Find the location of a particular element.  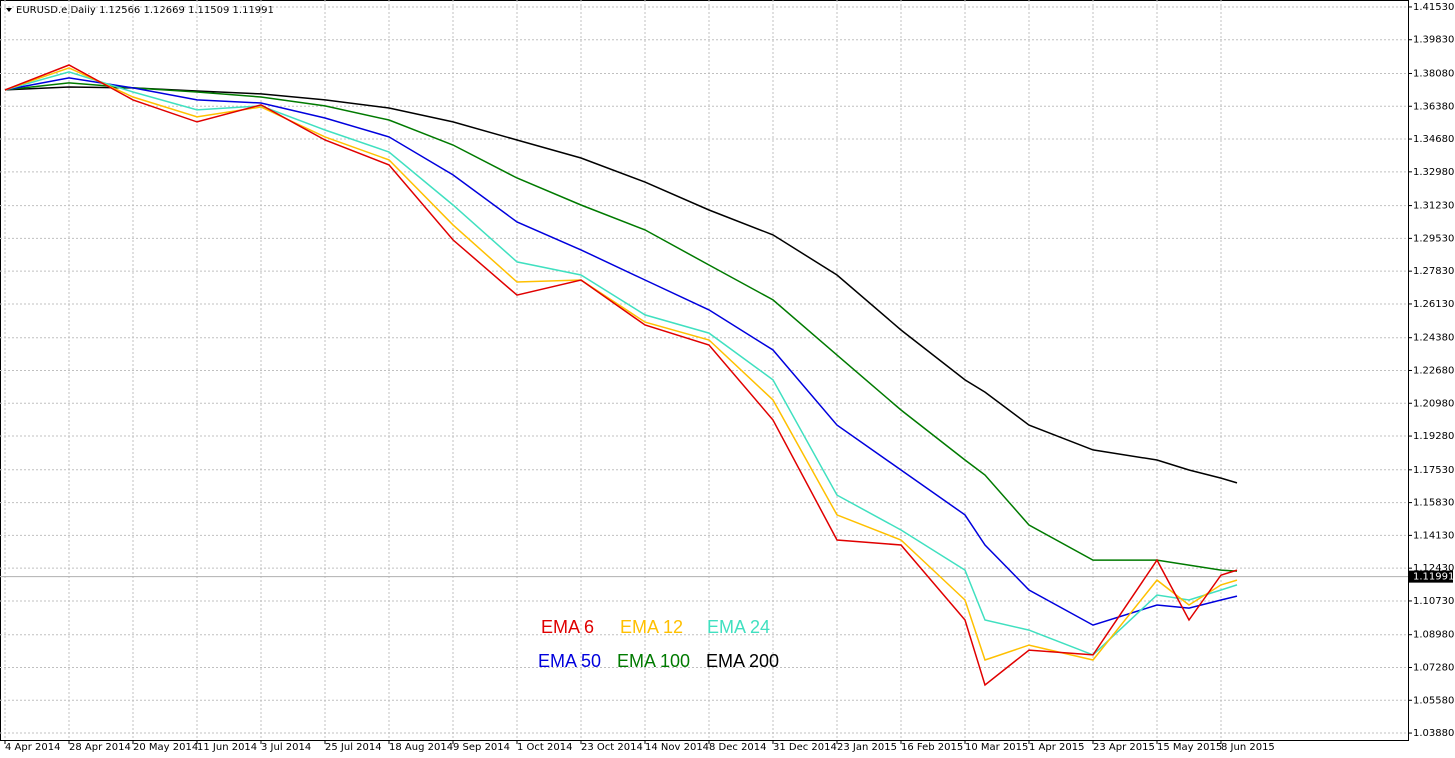

y-tick-label: 1.32980 is located at coordinates (1433, 172).